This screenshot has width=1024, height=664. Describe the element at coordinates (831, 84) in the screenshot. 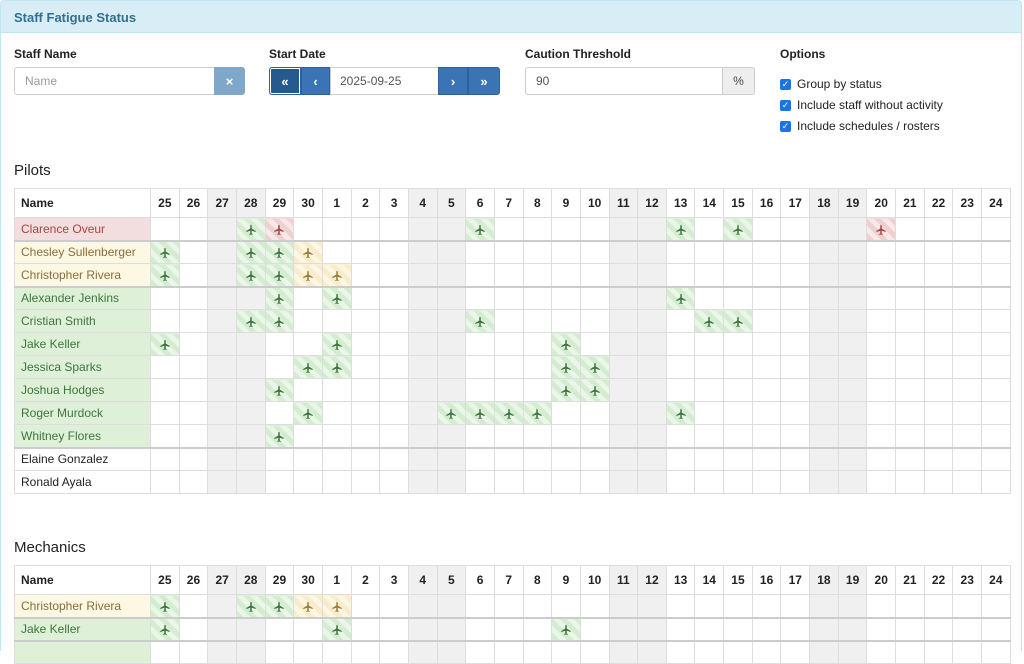

I see `option-group-by-status: ✓ Group by status` at that location.